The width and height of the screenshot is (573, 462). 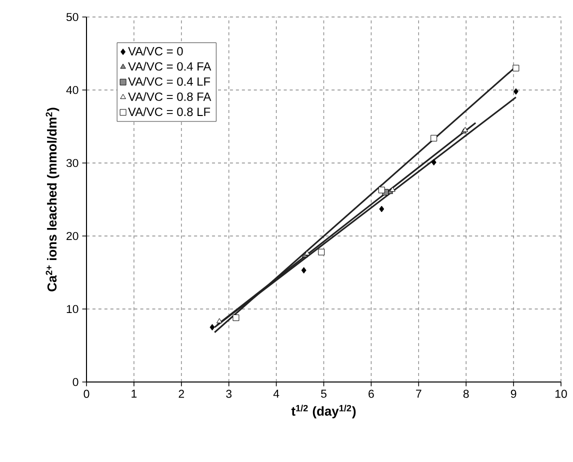 What do you see at coordinates (72, 17) in the screenshot?
I see `y-tick-label: 50` at bounding box center [72, 17].